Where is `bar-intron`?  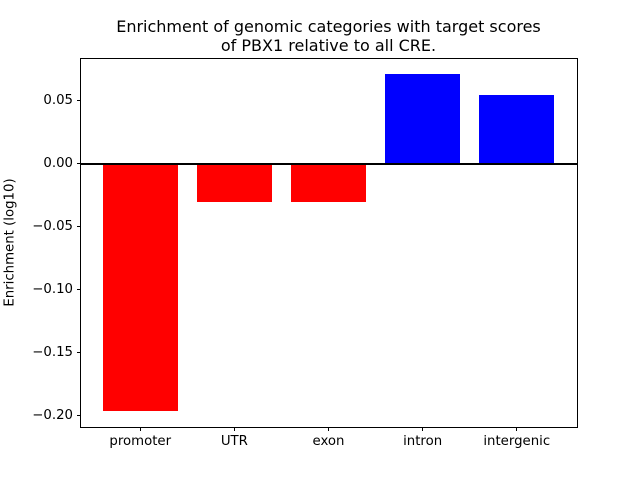
bar-intron is located at coordinates (422, 119).